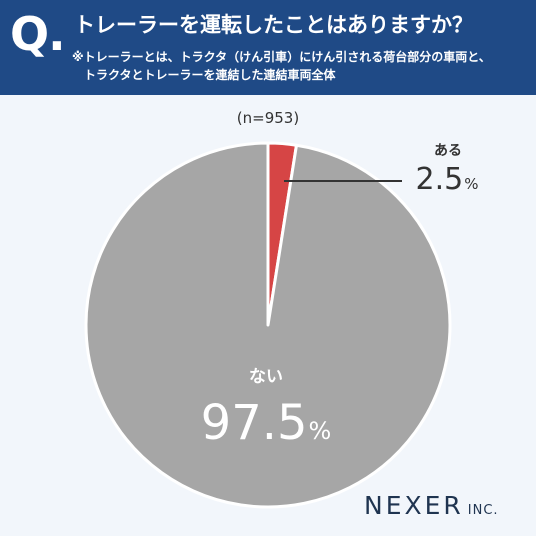  Describe the element at coordinates (414, 505) in the screenshot. I see `brand-name: NEXER` at that location.